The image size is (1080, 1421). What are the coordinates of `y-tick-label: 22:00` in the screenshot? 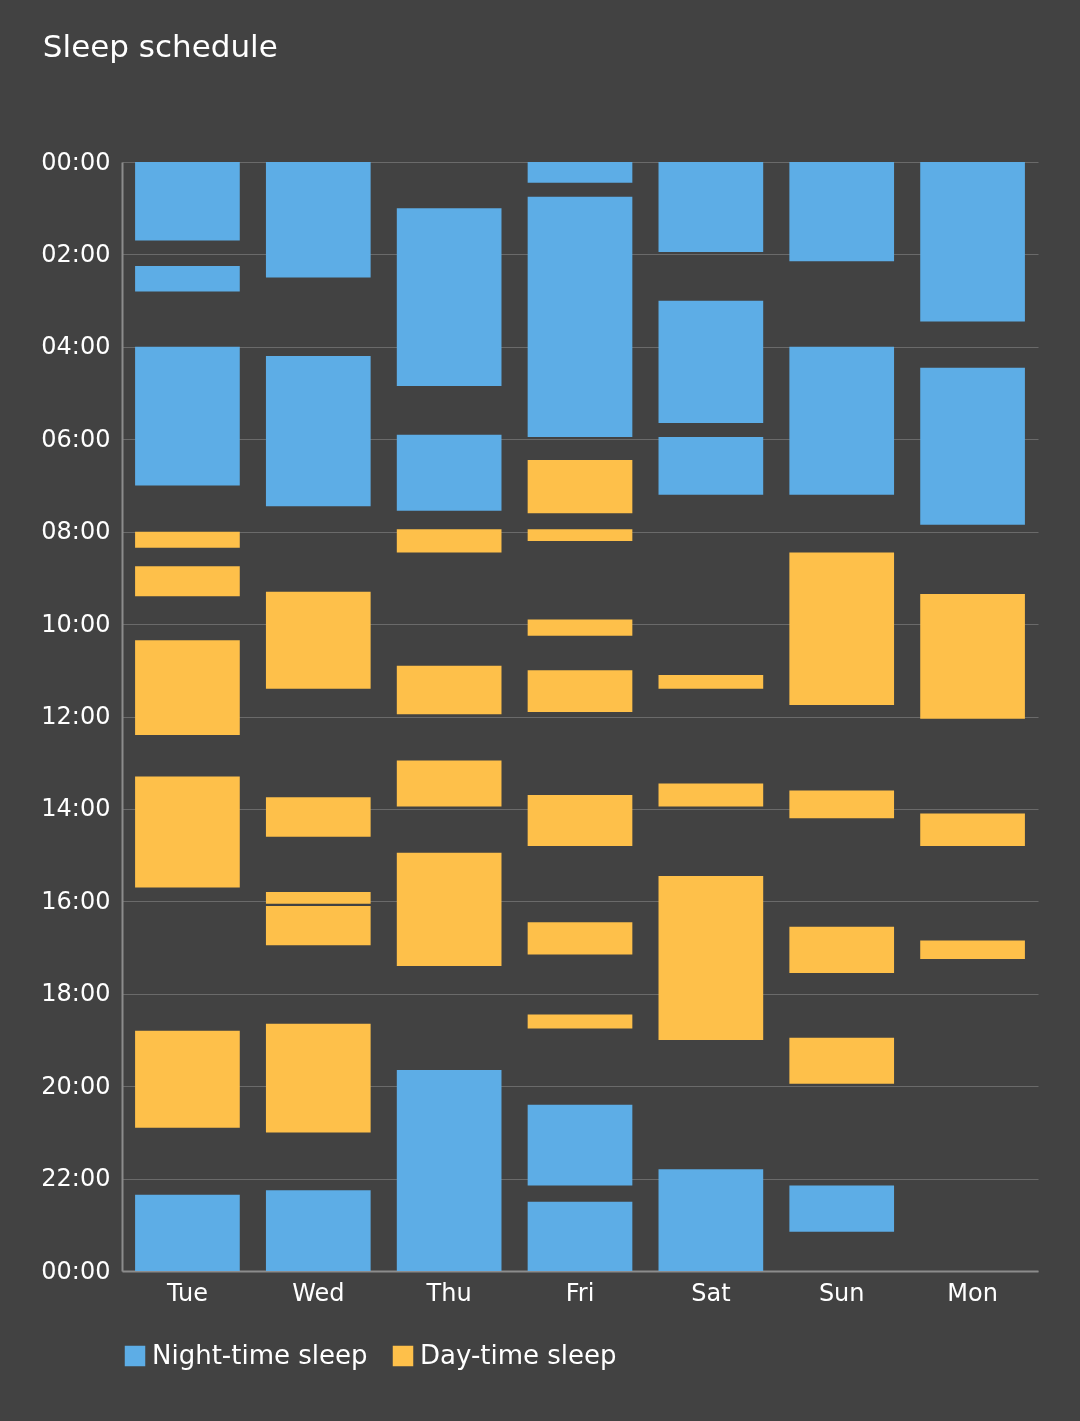 It's located at (76, 1178).